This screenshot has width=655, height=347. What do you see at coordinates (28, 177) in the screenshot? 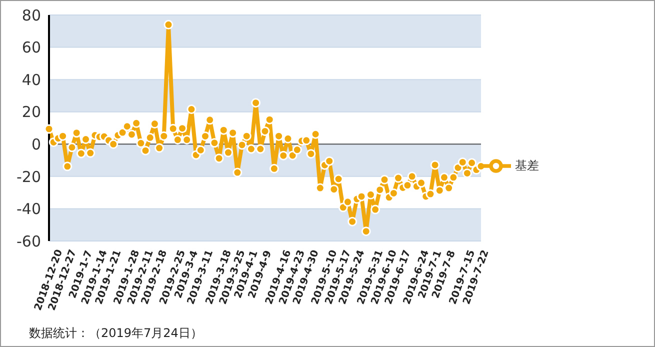
I see `y-tick-label: -20` at bounding box center [28, 177].